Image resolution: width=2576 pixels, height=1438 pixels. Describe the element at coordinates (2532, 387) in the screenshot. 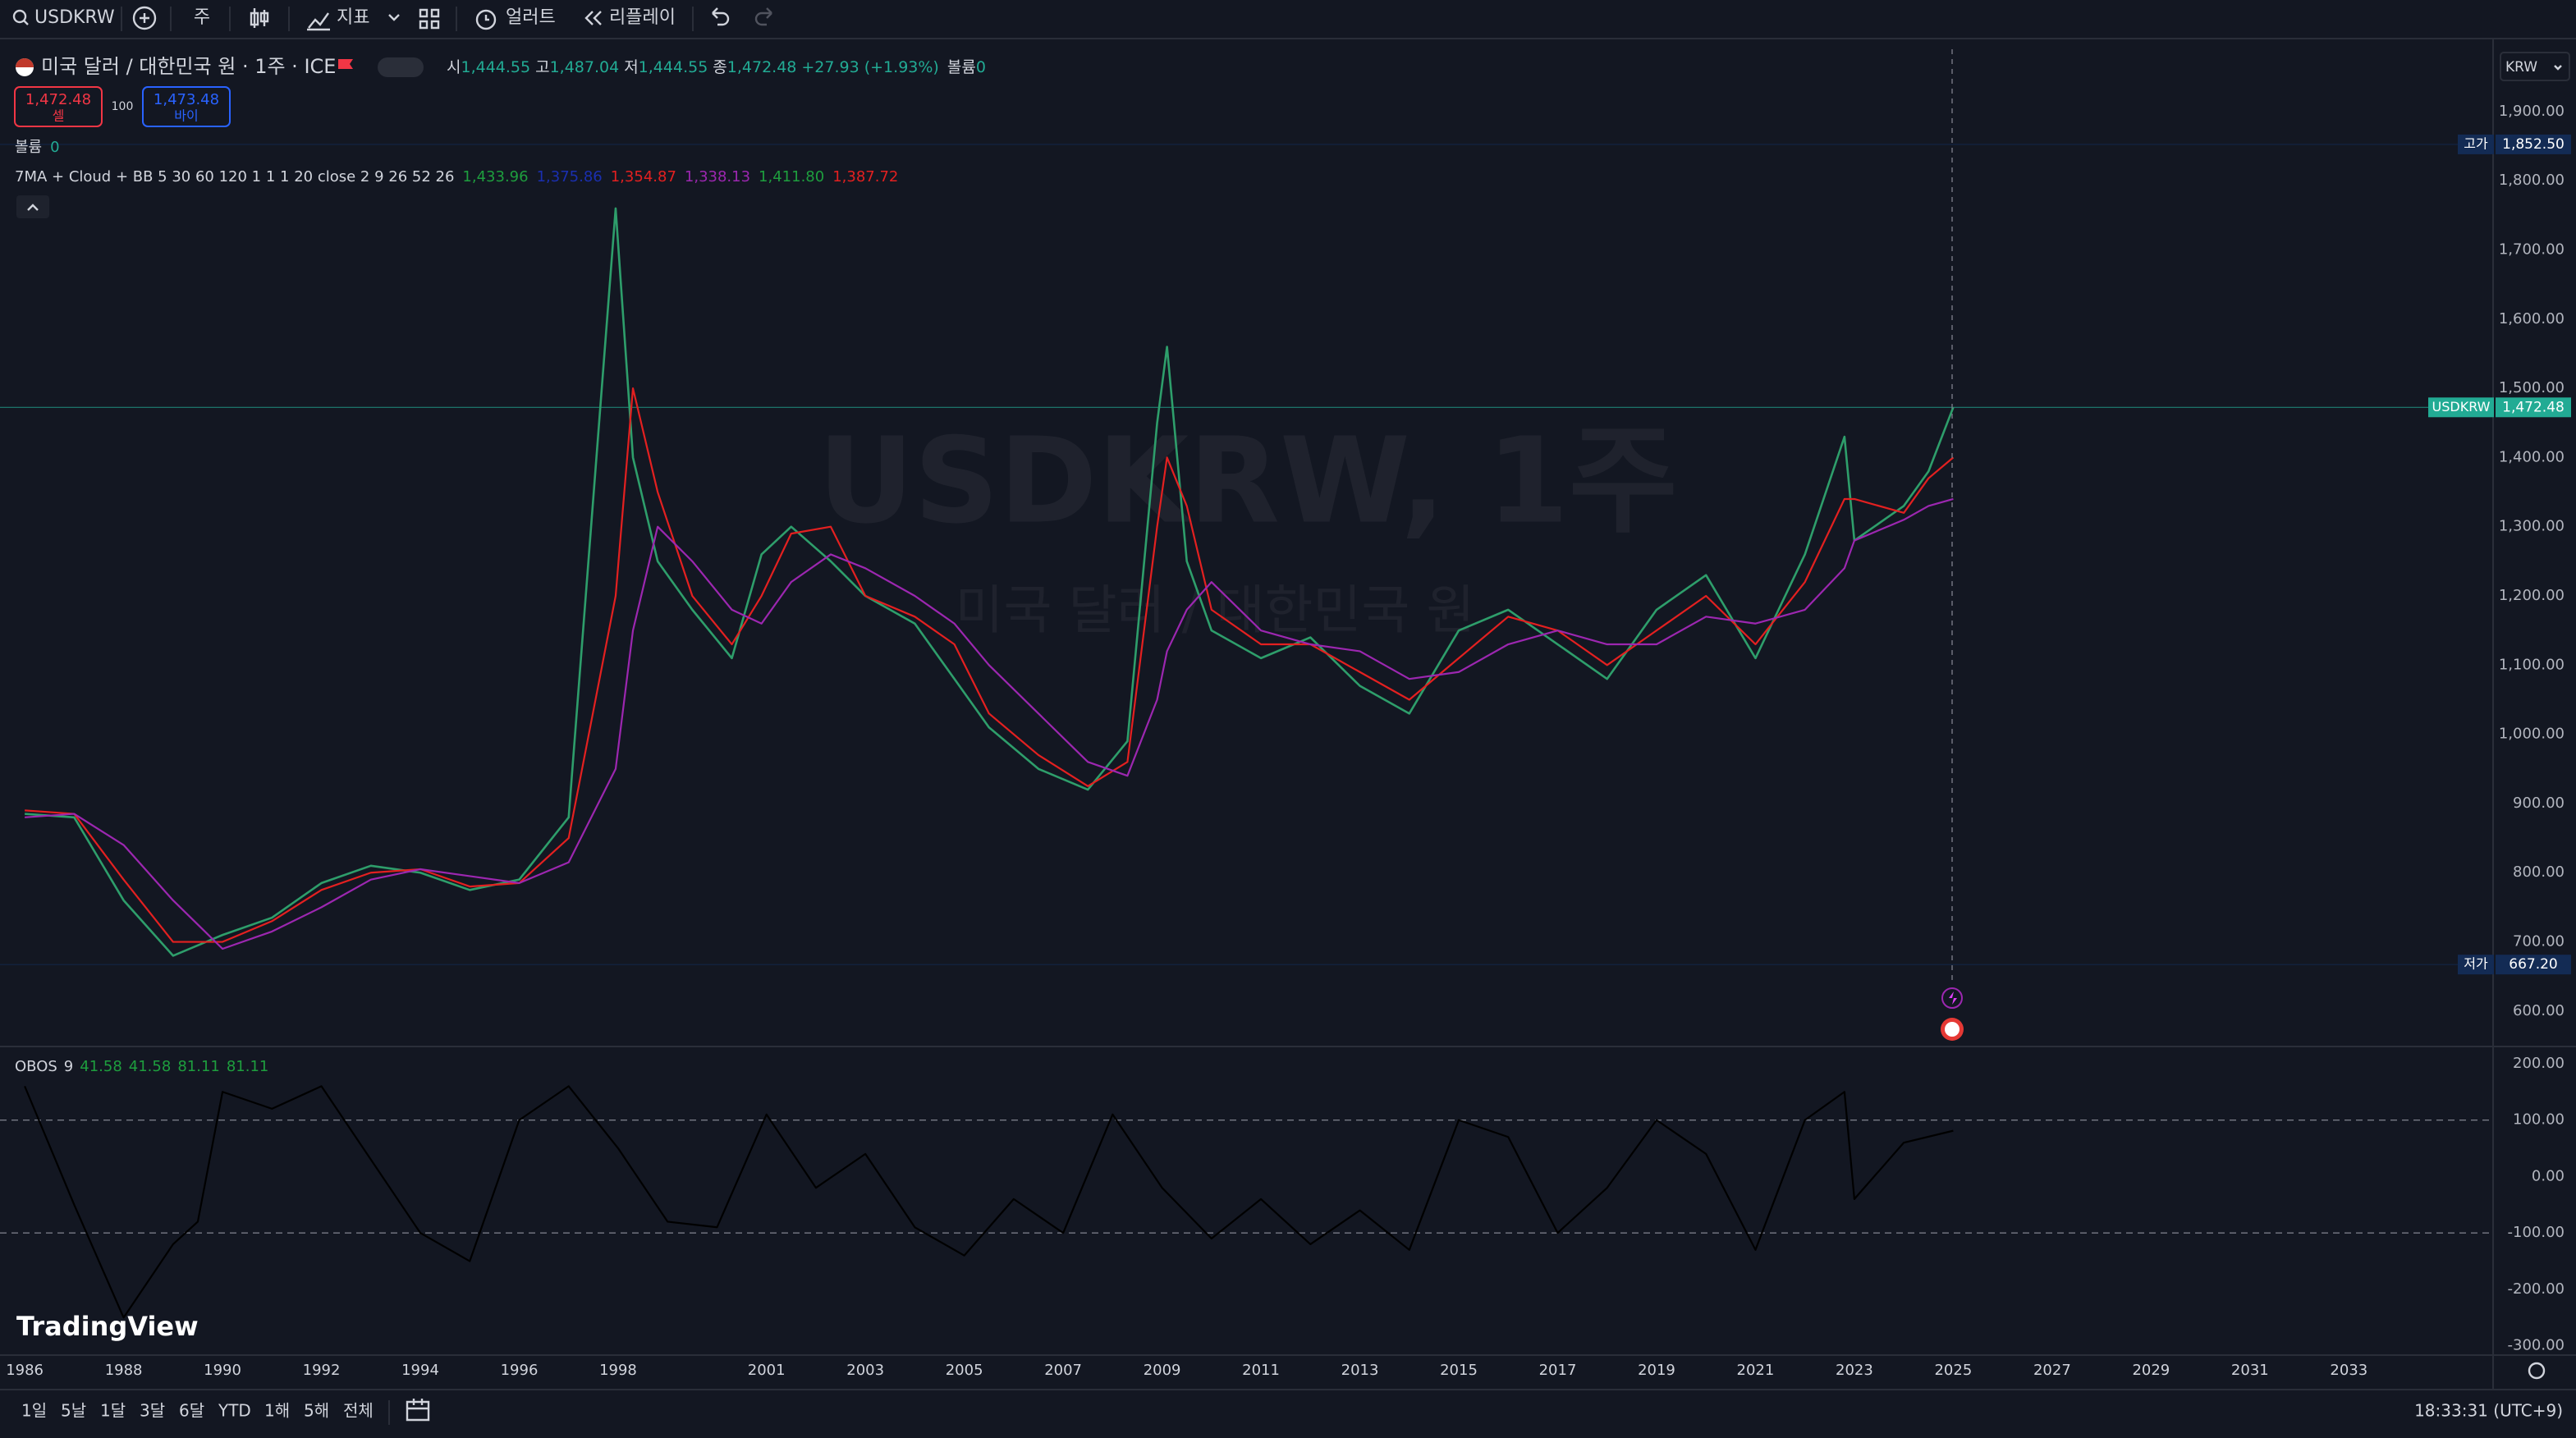

I see `y-tick-label: 1,500.00` at that location.